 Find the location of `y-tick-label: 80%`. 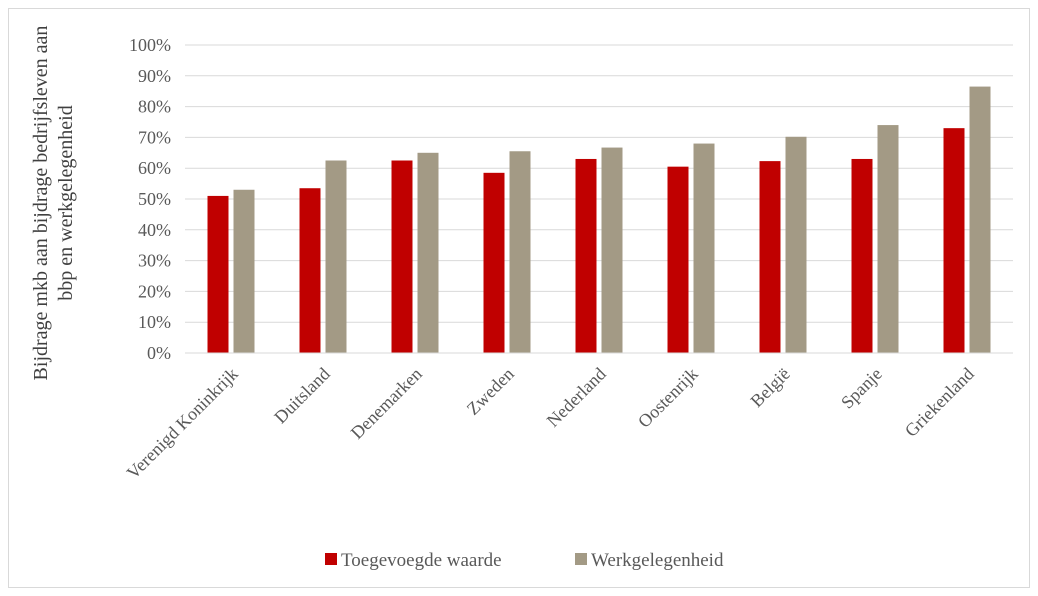

y-tick-label: 80% is located at coordinates (154, 107).